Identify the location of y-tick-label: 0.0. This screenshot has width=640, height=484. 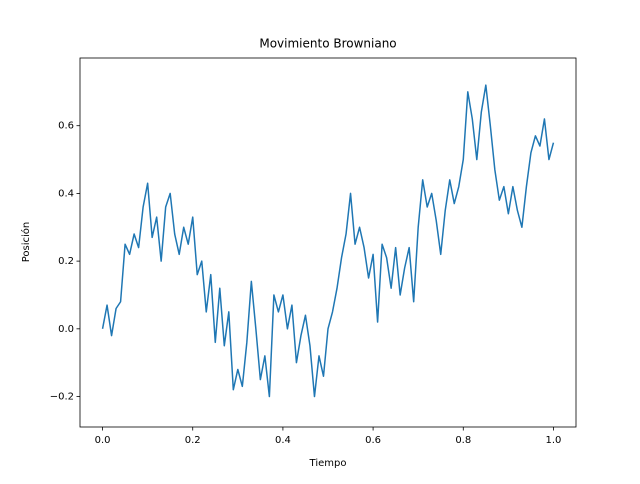
(66, 329).